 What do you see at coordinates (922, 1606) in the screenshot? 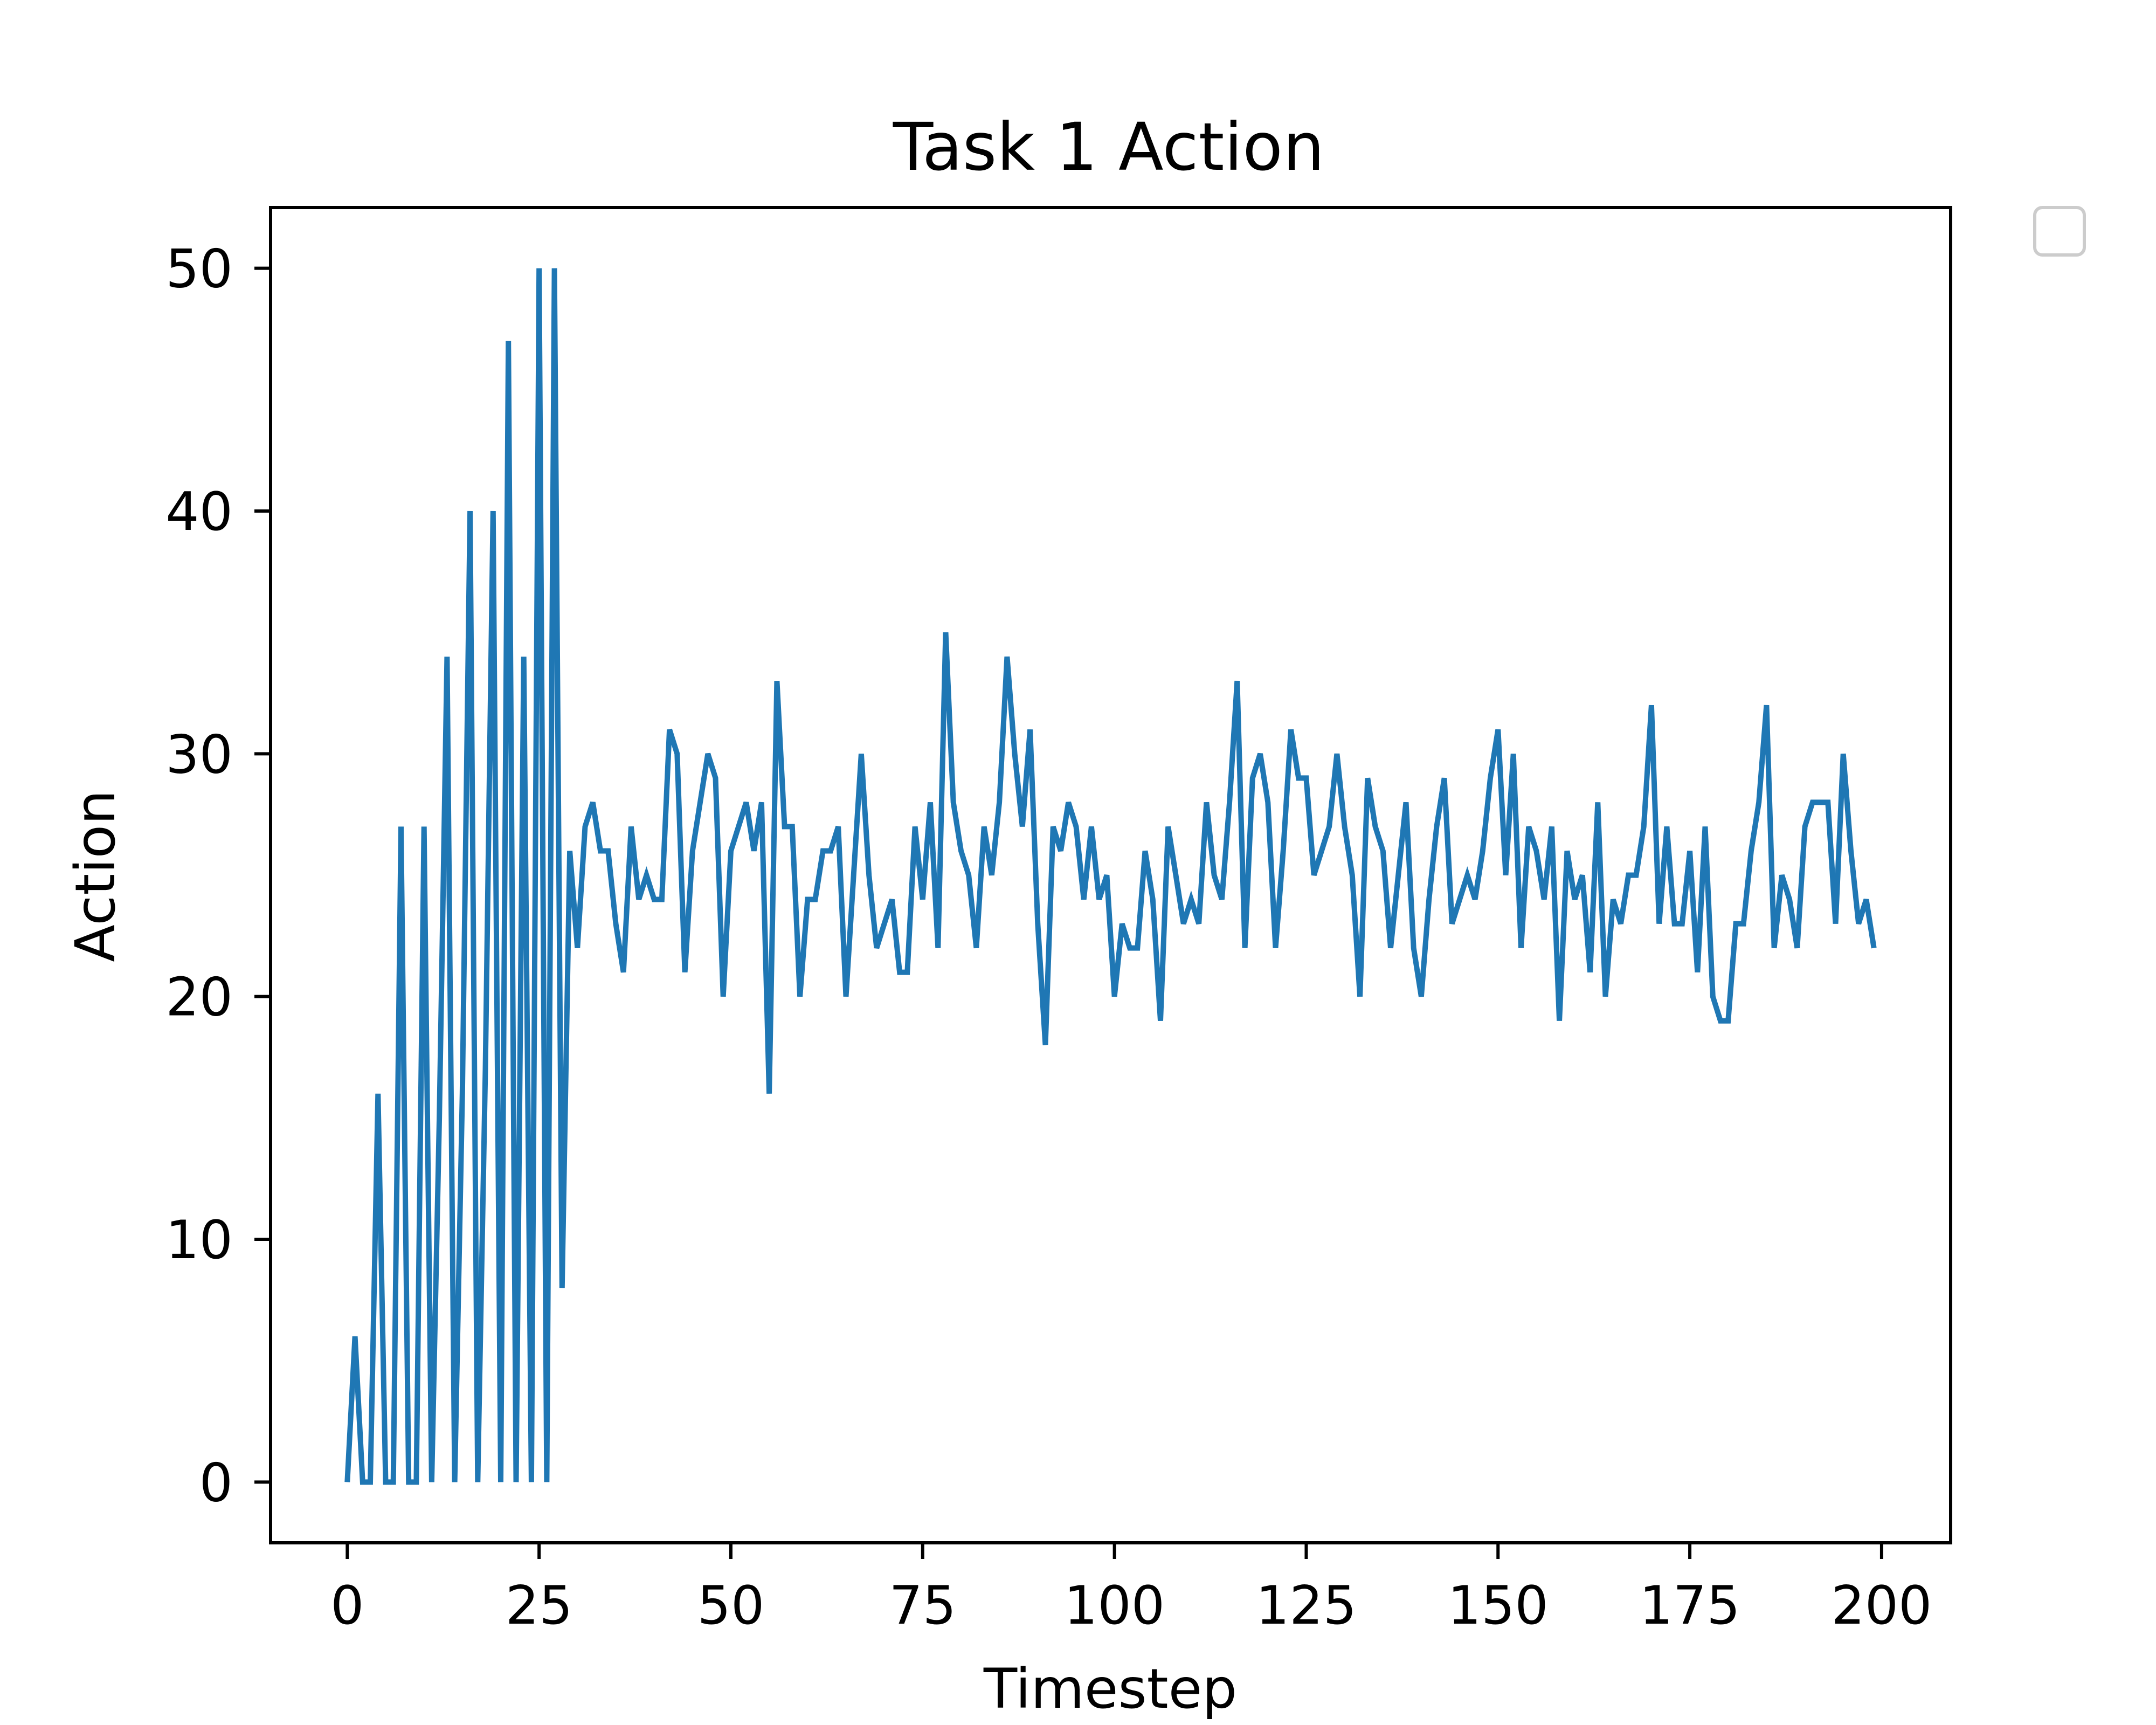
I see `x-tick-label: 75` at bounding box center [922, 1606].